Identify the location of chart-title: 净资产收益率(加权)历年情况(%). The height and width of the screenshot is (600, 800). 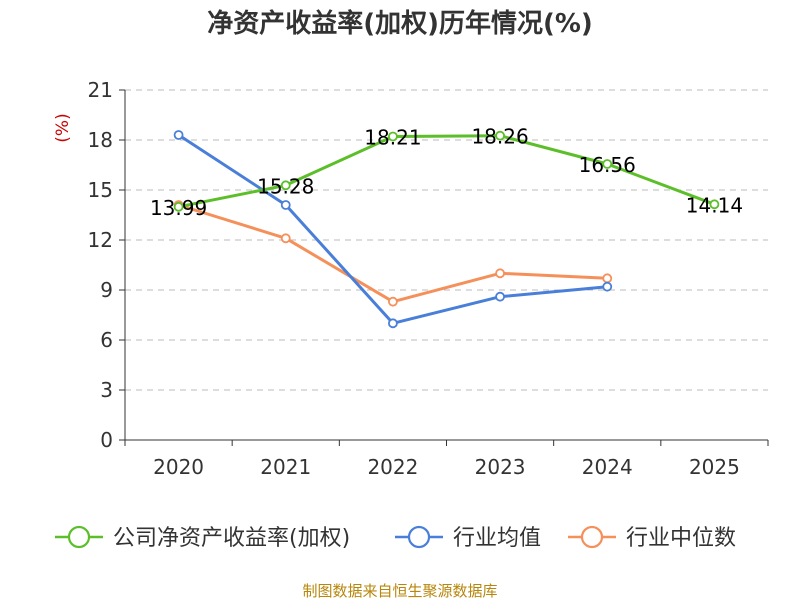
(400, 23).